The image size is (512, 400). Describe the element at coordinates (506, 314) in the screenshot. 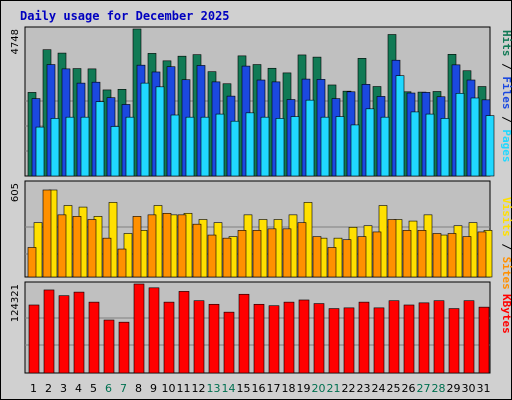

I see `legend-kbytes: KBytes` at that location.